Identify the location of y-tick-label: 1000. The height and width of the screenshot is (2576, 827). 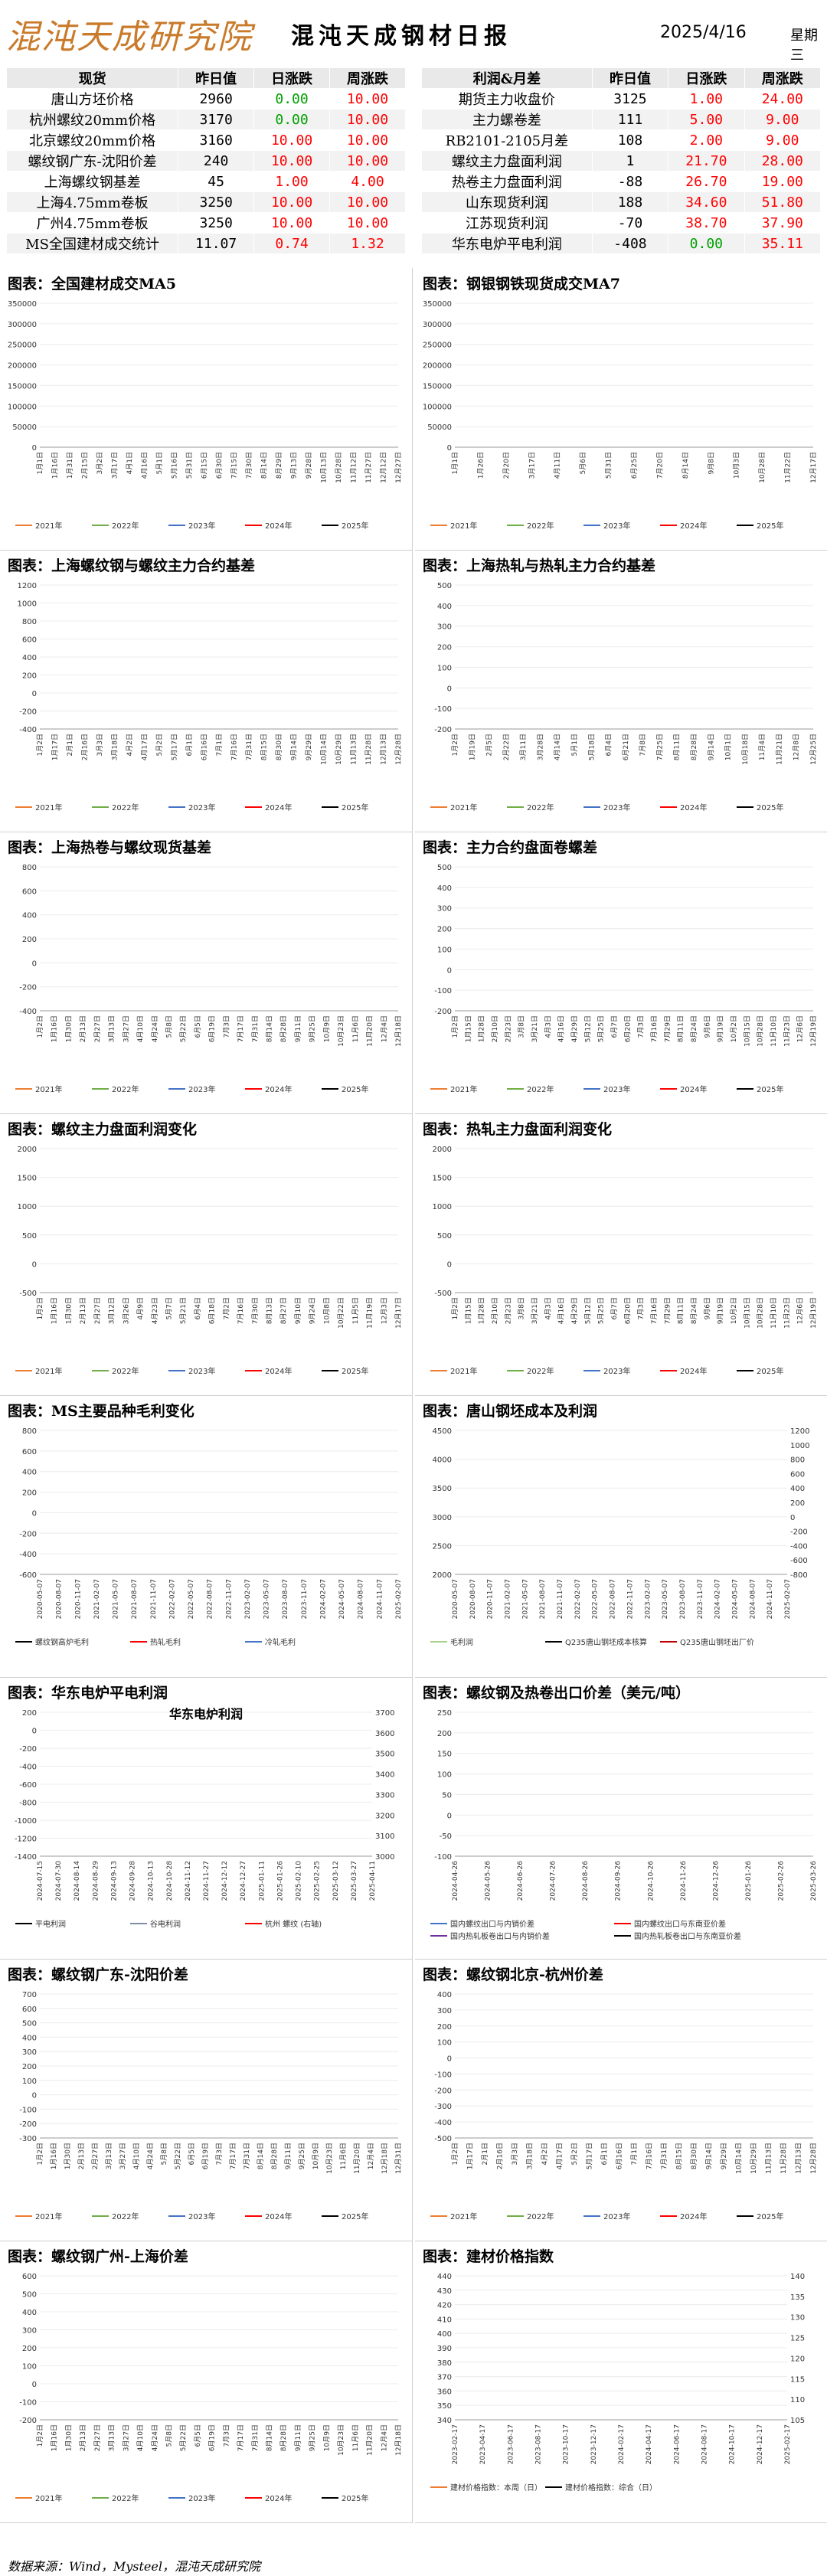
(27, 1207).